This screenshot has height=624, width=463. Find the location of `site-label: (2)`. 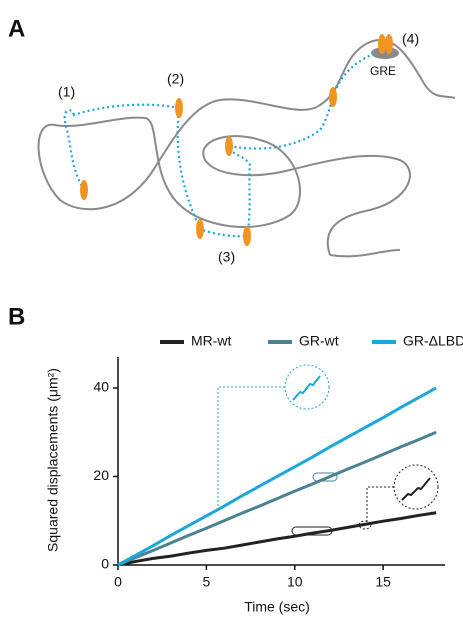

site-label: (2) is located at coordinates (175, 79).